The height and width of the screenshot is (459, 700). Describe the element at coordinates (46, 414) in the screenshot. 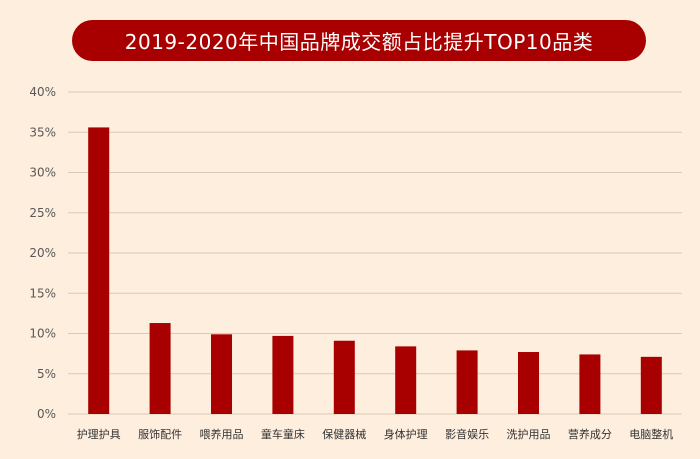

I see `y-tick-label: 0%` at that location.